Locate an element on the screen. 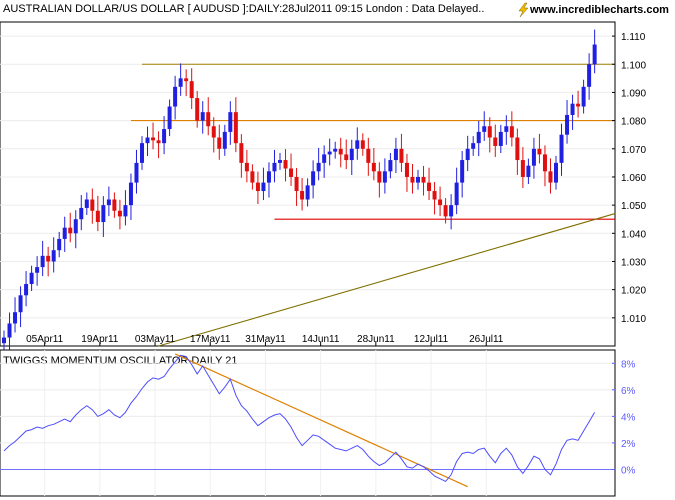 The height and width of the screenshot is (500, 675). brand-link: www.incrediblecharts.com is located at coordinates (599, 10).